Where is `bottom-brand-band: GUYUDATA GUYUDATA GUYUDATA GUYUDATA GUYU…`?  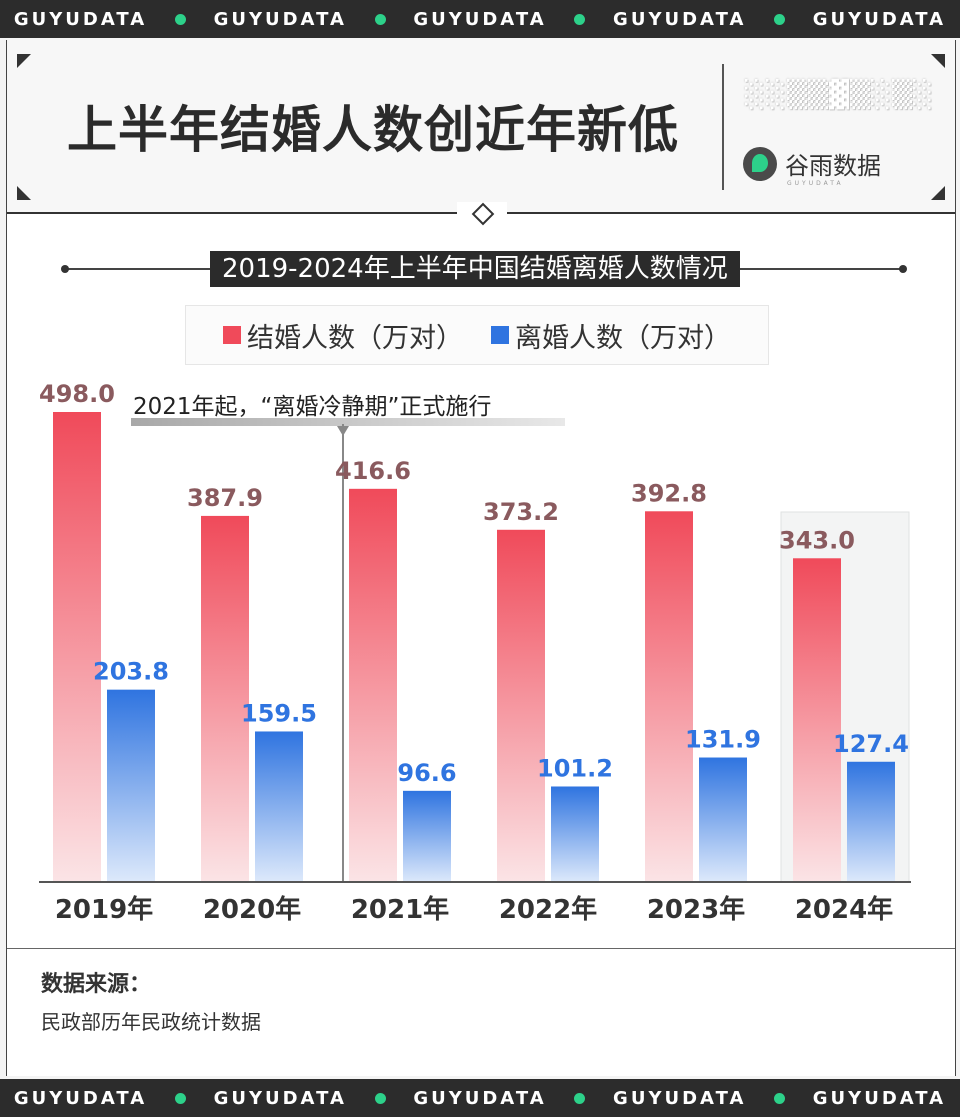
bottom-brand-band: GUYUDATA GUYUDATA GUYUDATA GUYUDATA GUYU… is located at coordinates (480, 1098).